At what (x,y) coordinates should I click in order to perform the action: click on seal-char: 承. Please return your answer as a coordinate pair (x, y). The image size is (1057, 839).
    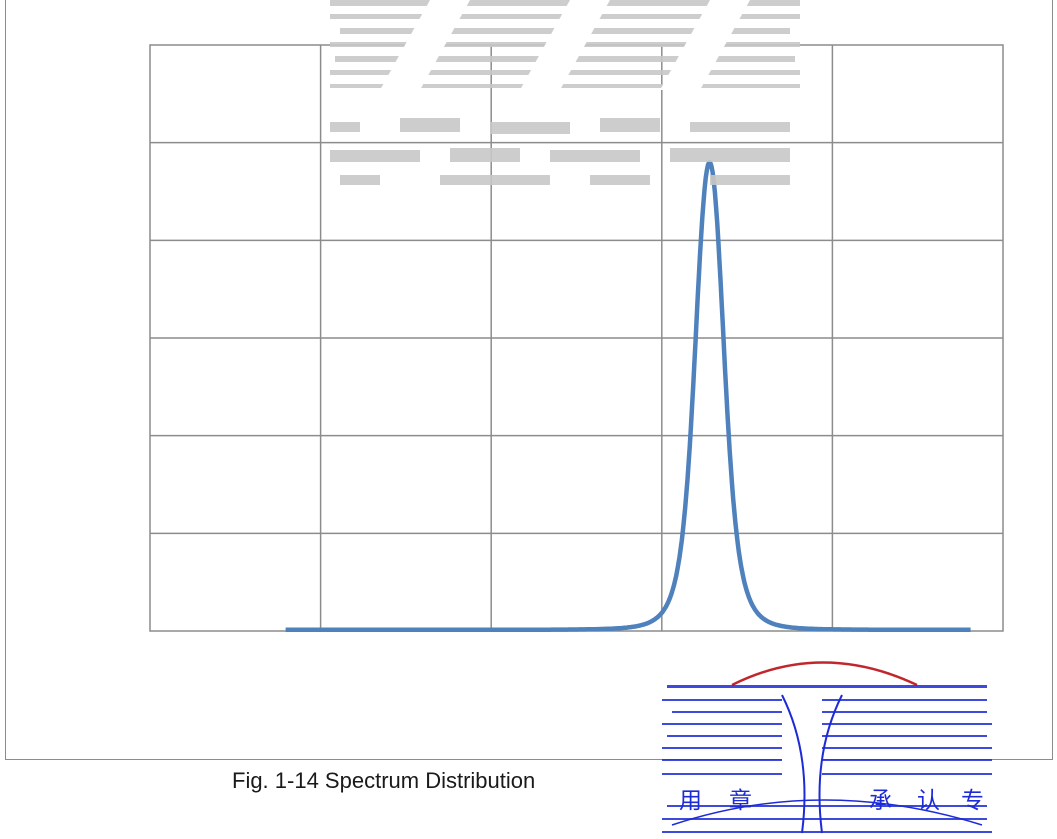
    Looking at the image, I should click on (880, 798).